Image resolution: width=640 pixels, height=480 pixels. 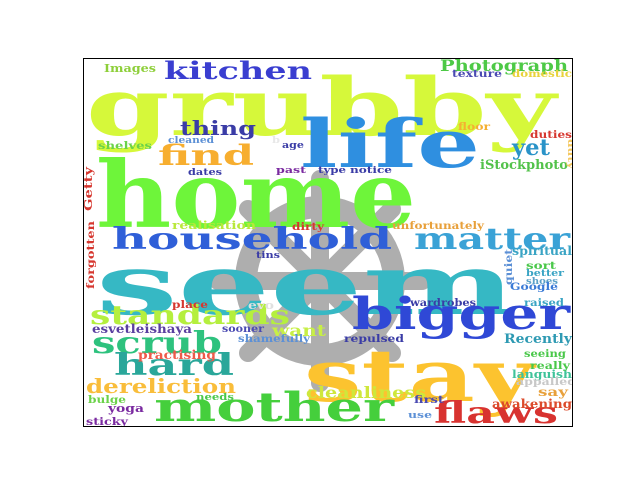 I want to click on word-notice: notice, so click(x=371, y=171).